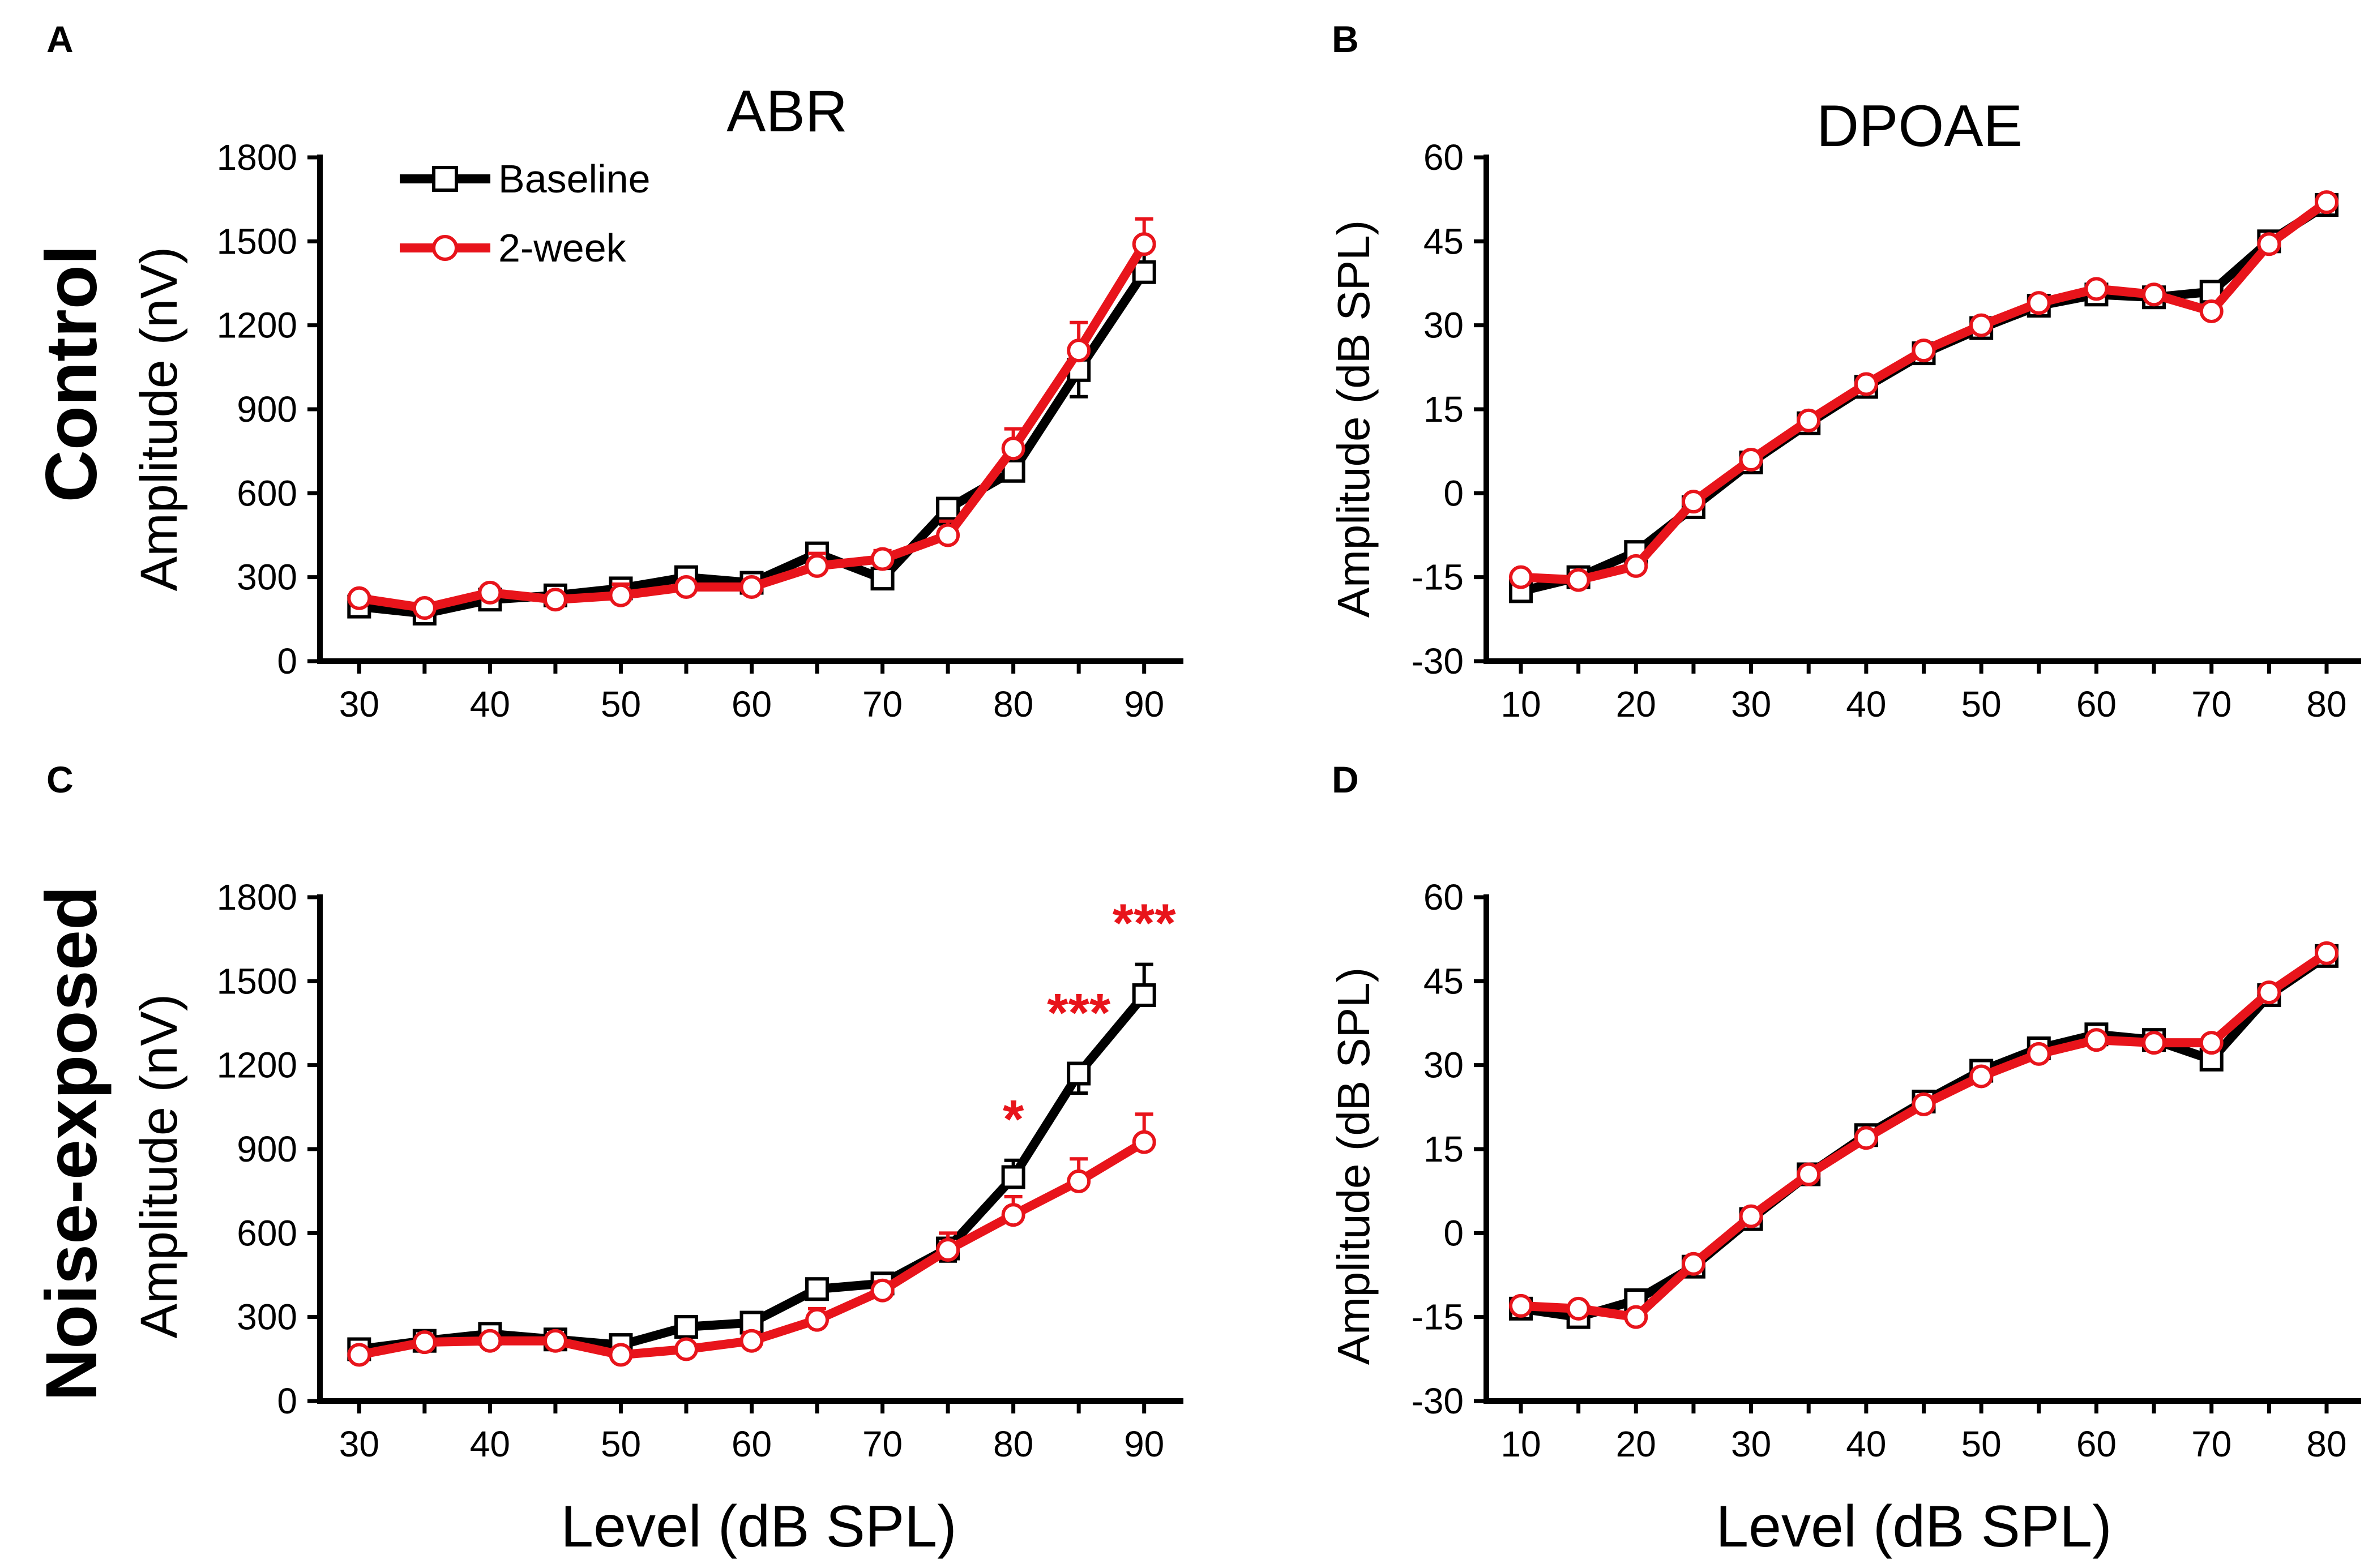 The image size is (2377, 1568). Describe the element at coordinates (1443, 981) in the screenshot. I see `y-tick-label: 45` at that location.